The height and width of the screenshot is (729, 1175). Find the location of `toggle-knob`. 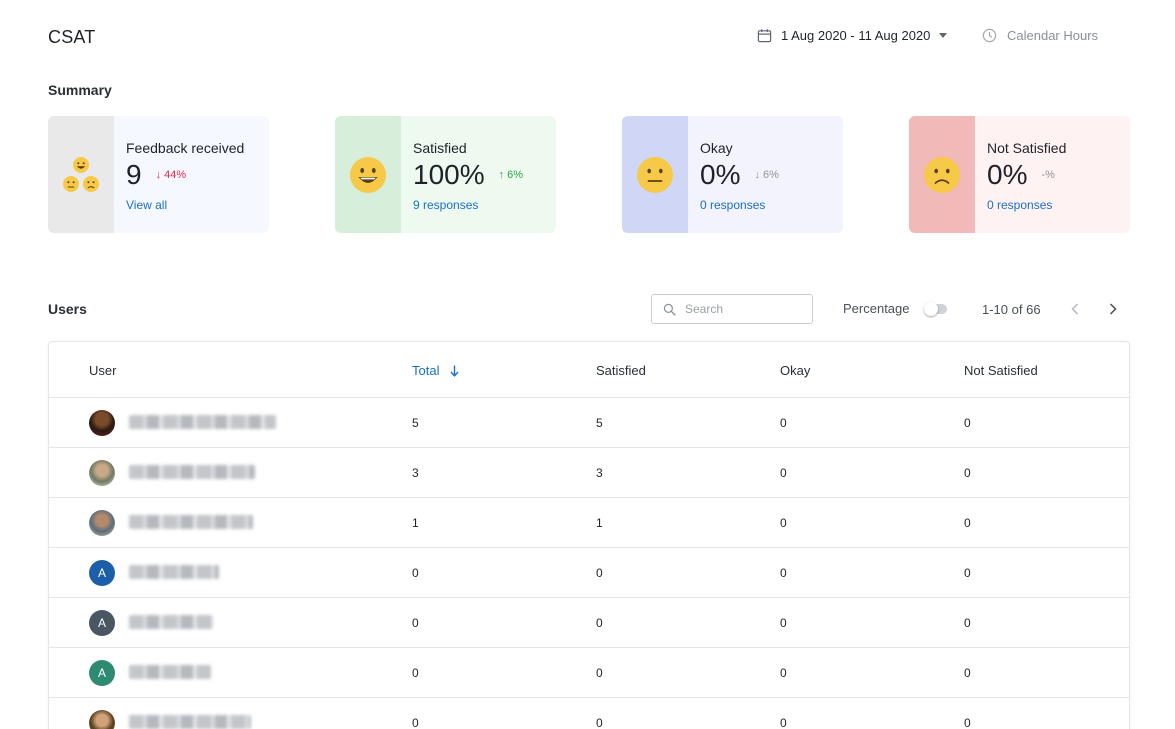

toggle-knob is located at coordinates (931, 309).